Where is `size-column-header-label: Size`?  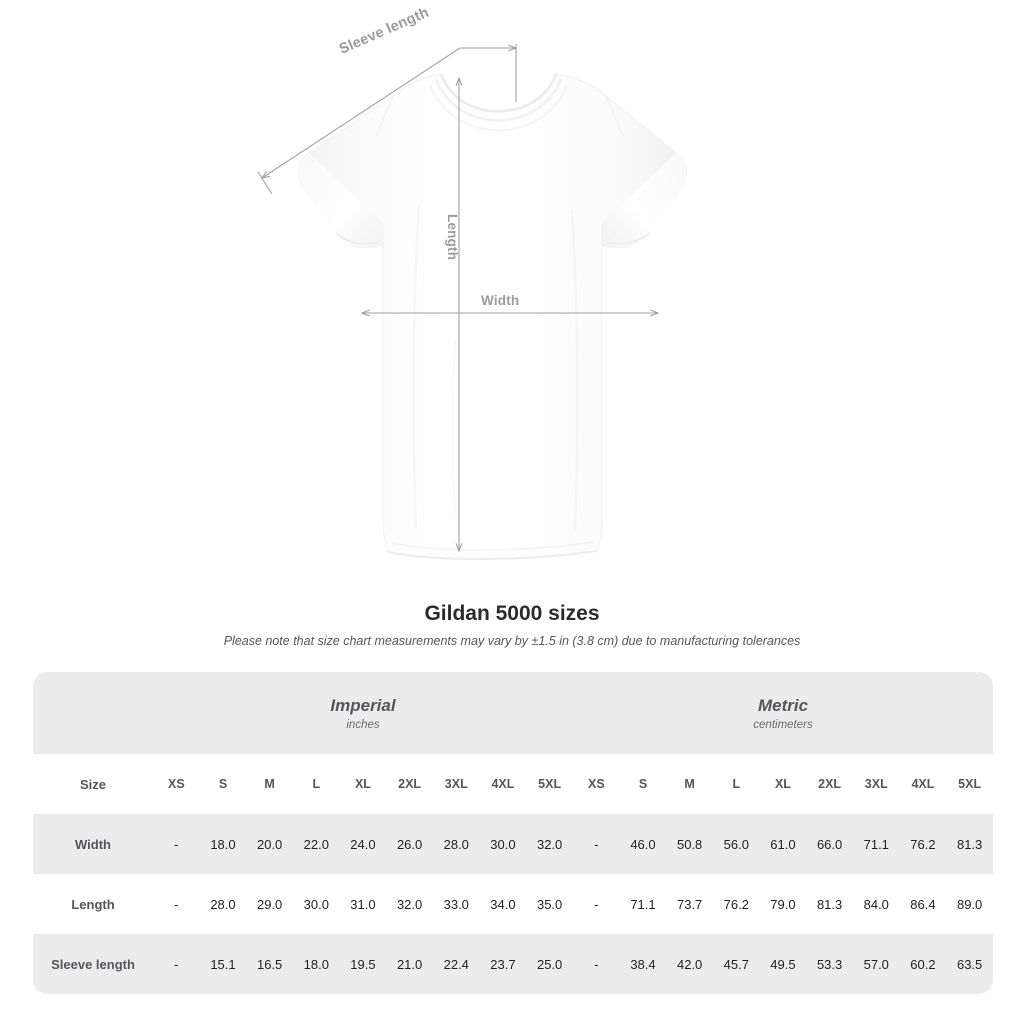 size-column-header-label: Size is located at coordinates (92, 784).